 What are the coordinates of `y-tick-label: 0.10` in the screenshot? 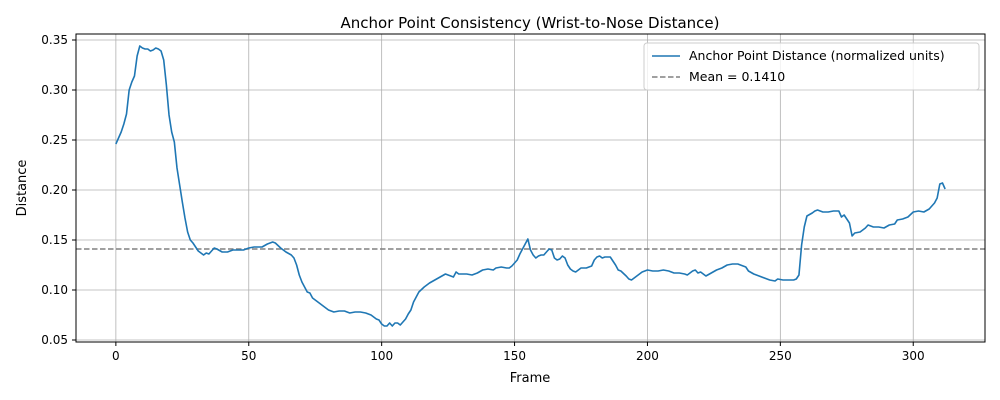 It's located at (54, 290).